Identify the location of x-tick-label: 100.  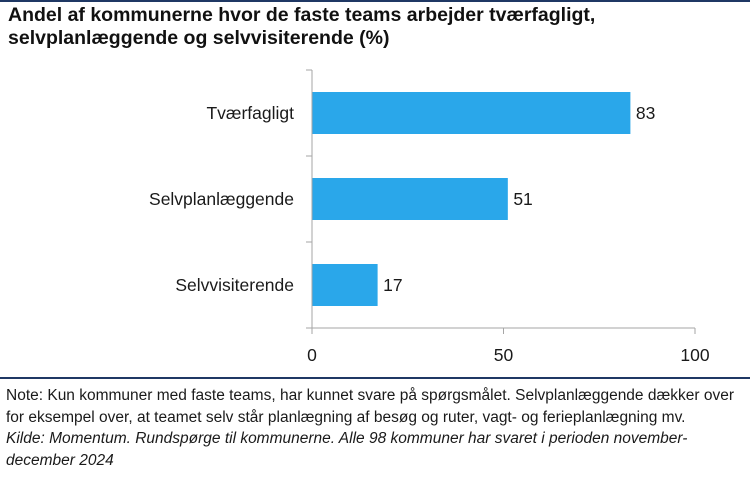
(694, 355).